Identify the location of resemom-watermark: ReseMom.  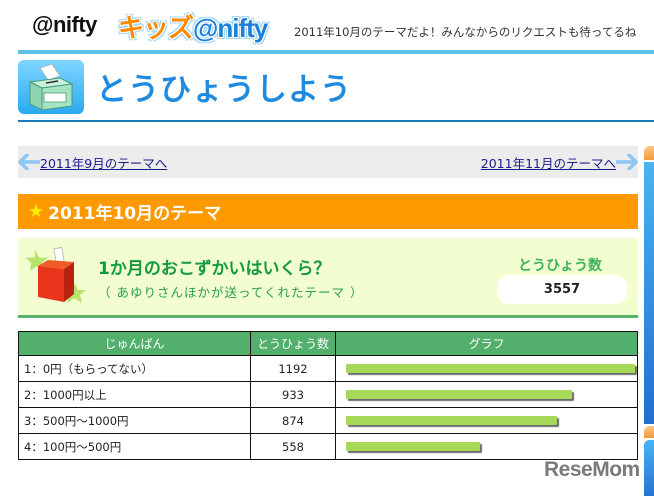
(592, 469).